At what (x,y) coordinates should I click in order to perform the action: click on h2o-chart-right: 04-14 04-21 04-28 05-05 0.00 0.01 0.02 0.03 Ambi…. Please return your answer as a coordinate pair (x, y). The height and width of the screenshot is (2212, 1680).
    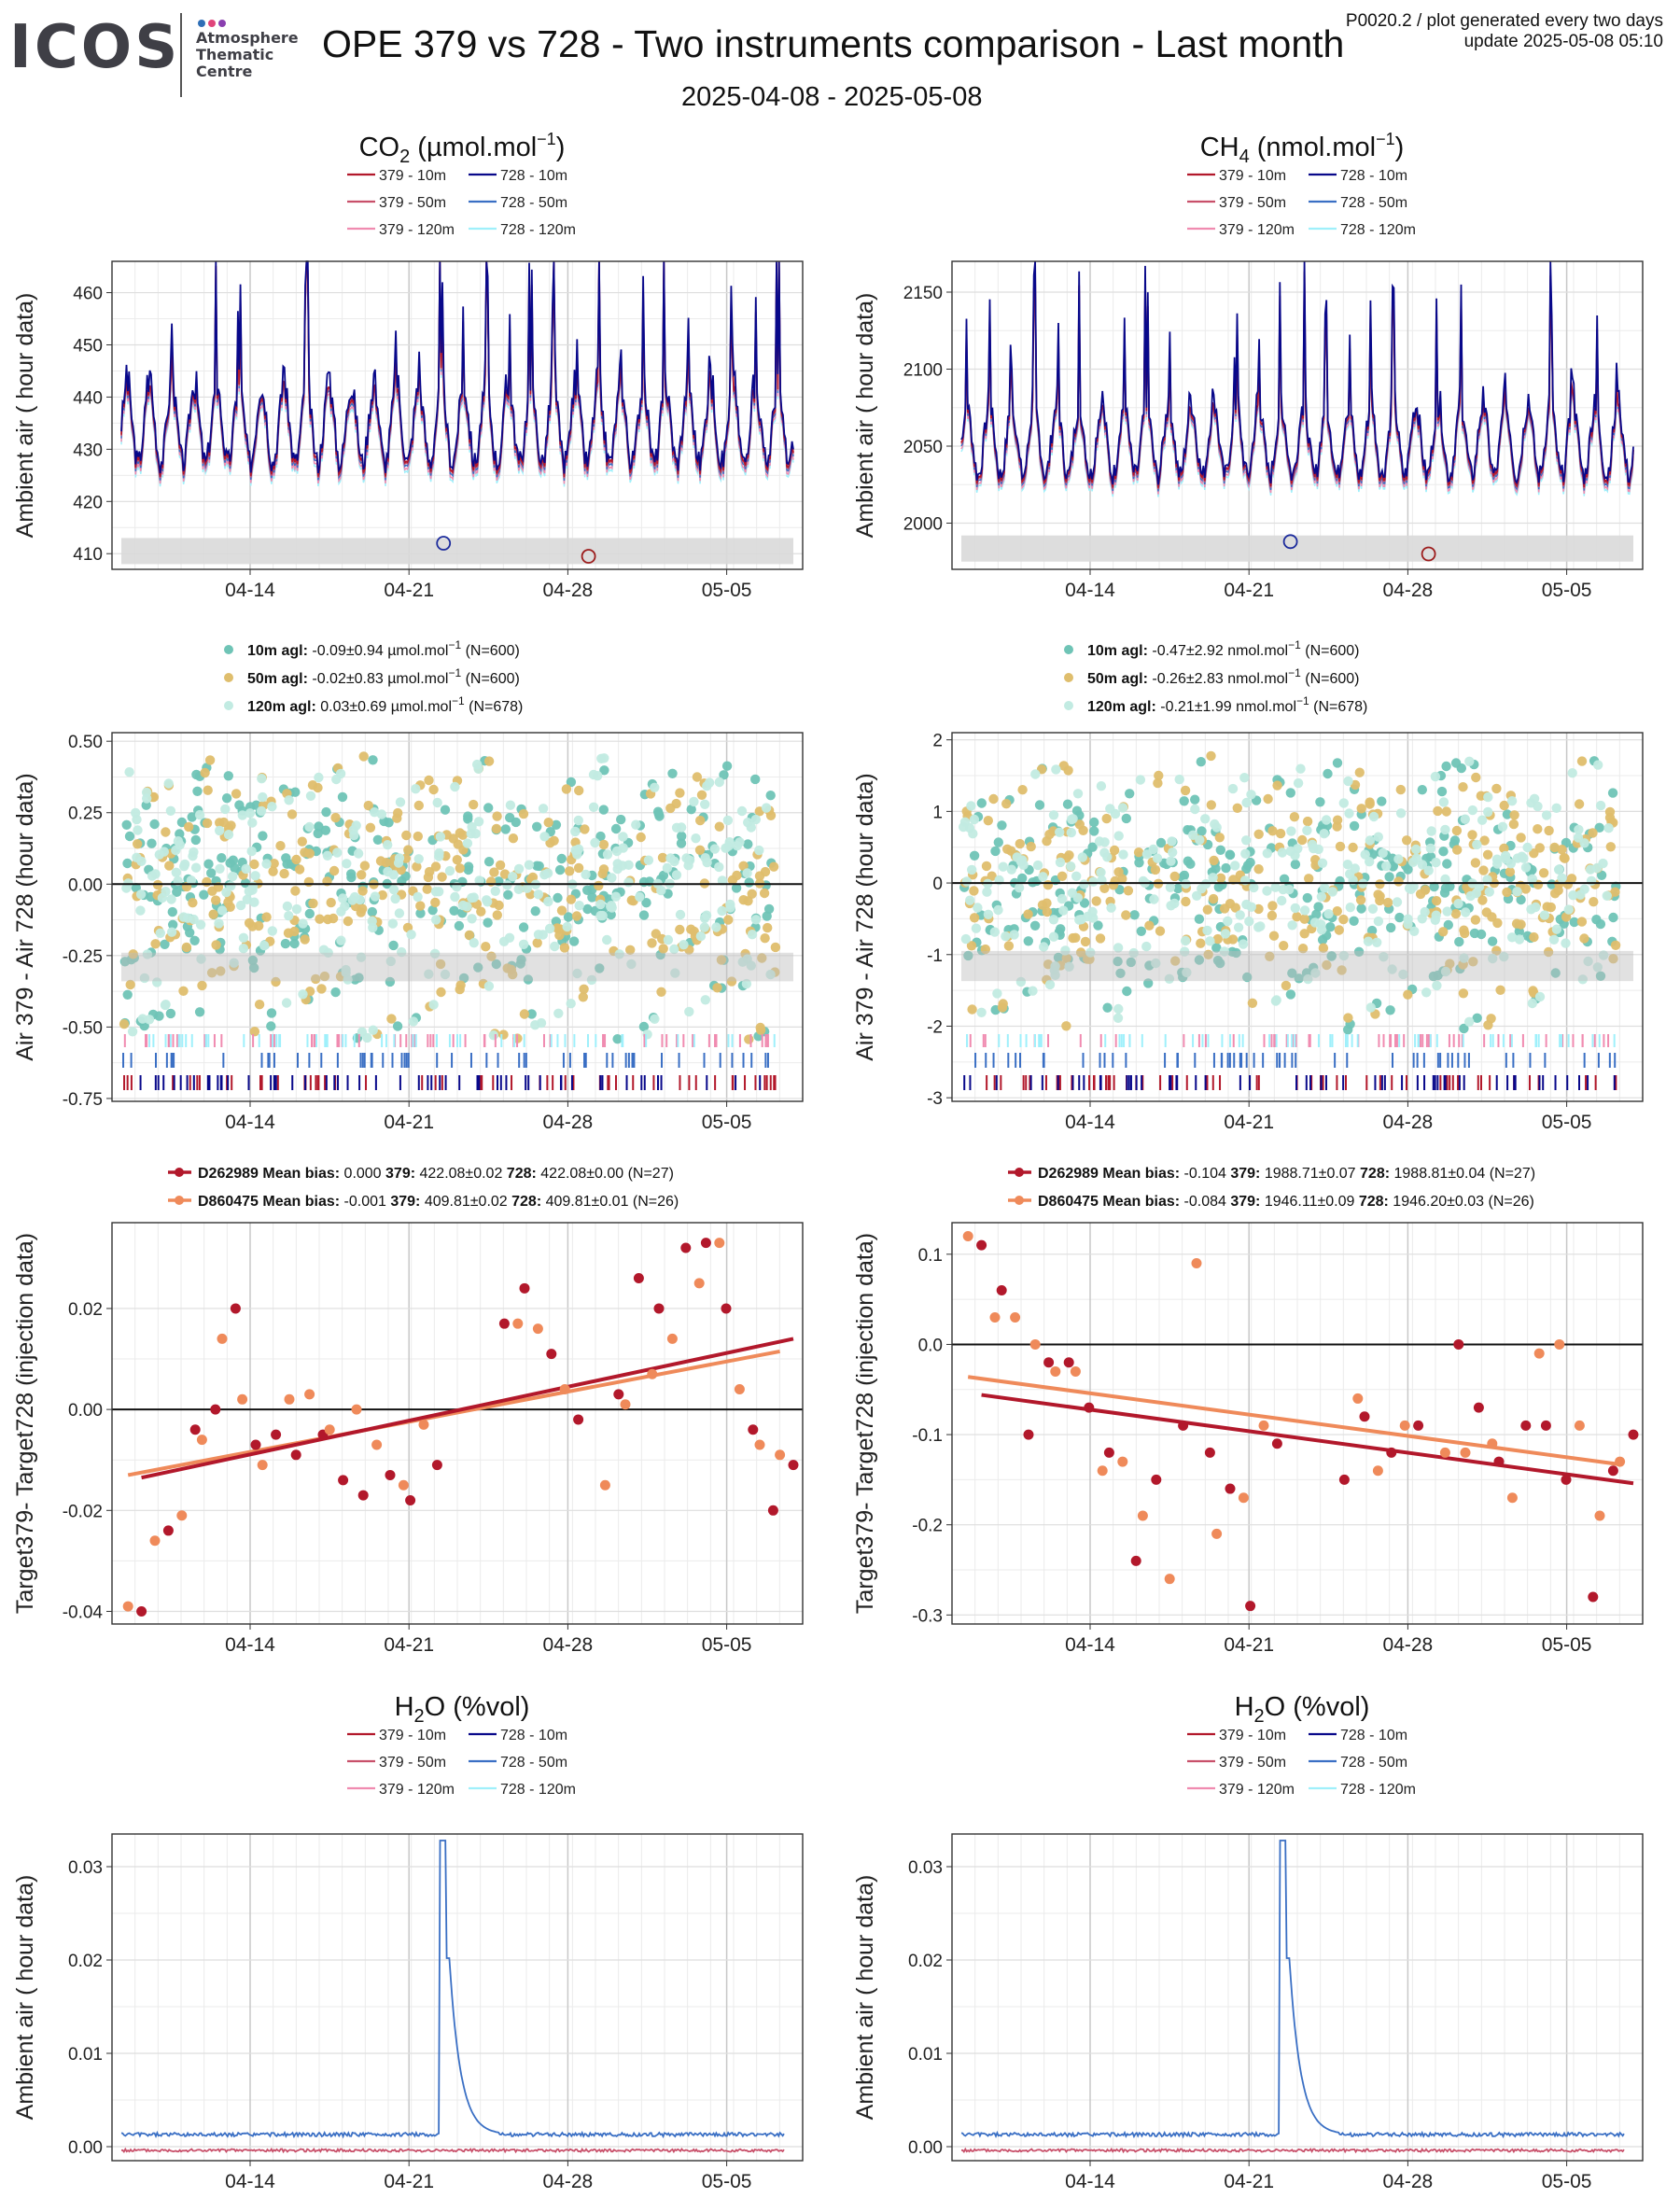
    Looking at the image, I should click on (1248, 2012).